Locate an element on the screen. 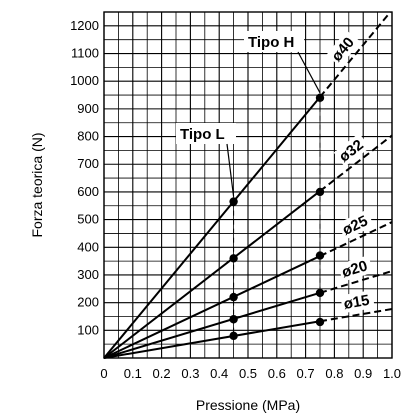 The width and height of the screenshot is (407, 414). x-tick-label: 0.8 is located at coordinates (334, 373).